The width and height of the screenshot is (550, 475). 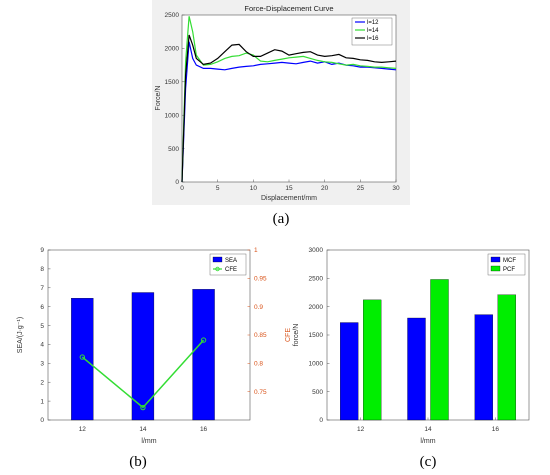 What do you see at coordinates (20, 335) in the screenshot?
I see `panel-b-ylabel: SEA/(J·g⁻¹)` at bounding box center [20, 335].